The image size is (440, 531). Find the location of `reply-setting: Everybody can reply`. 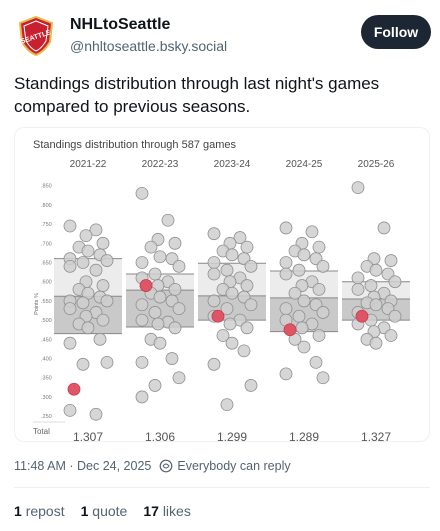

reply-setting: Everybody can reply is located at coordinates (234, 466).